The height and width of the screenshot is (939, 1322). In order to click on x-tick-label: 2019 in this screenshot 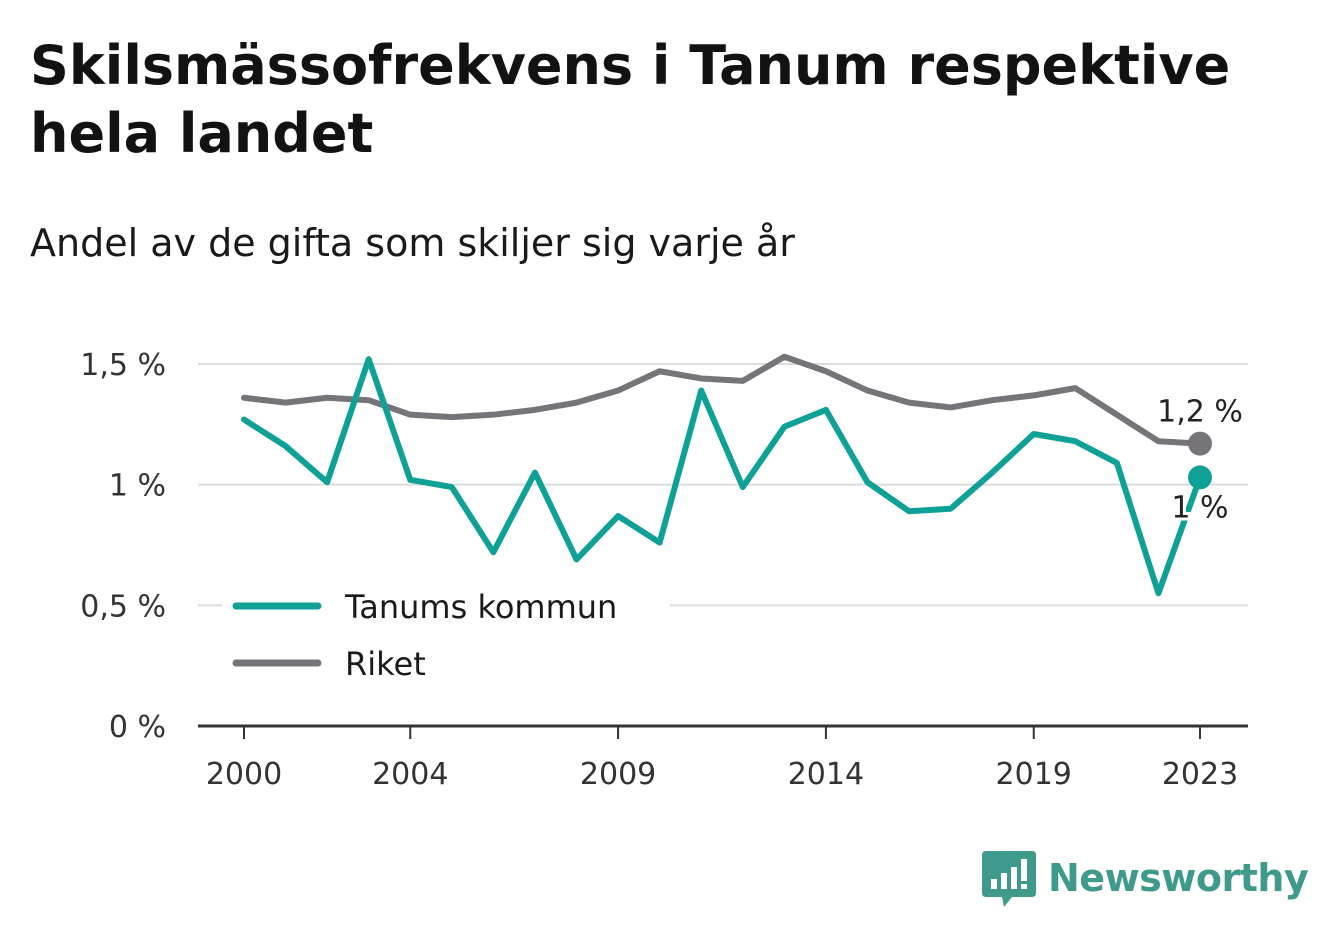, I will do `click(1034, 774)`.